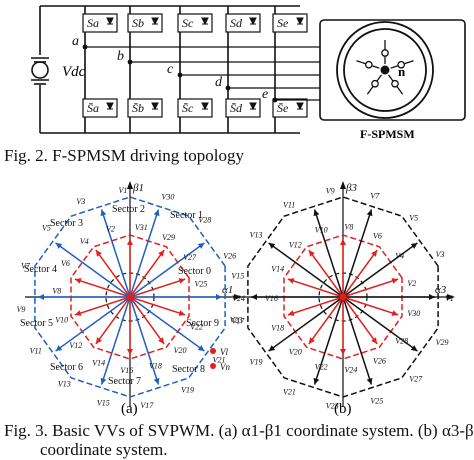 The width and height of the screenshot is (474, 460). Describe the element at coordinates (330, 191) in the screenshot. I see `vector-label: V9` at that location.